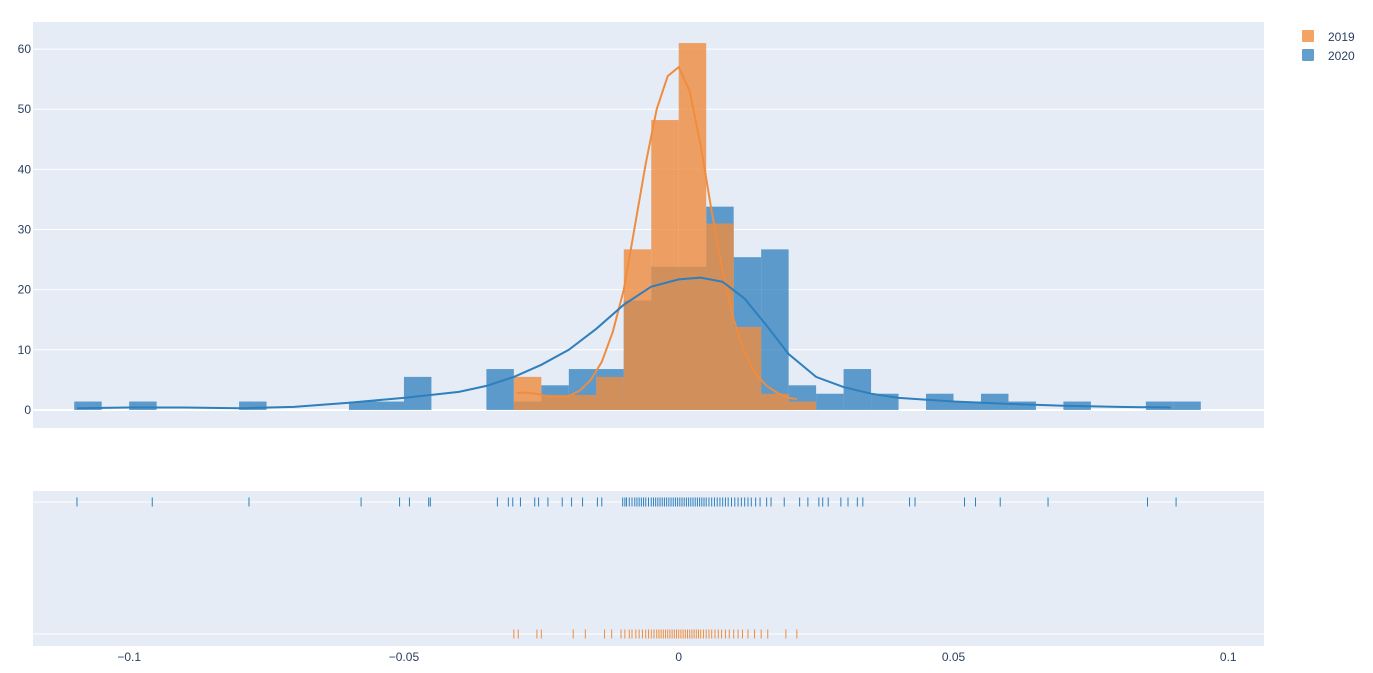 Image resolution: width=1373 pixels, height=673 pixels. I want to click on y-tick-label: 30, so click(25, 230).